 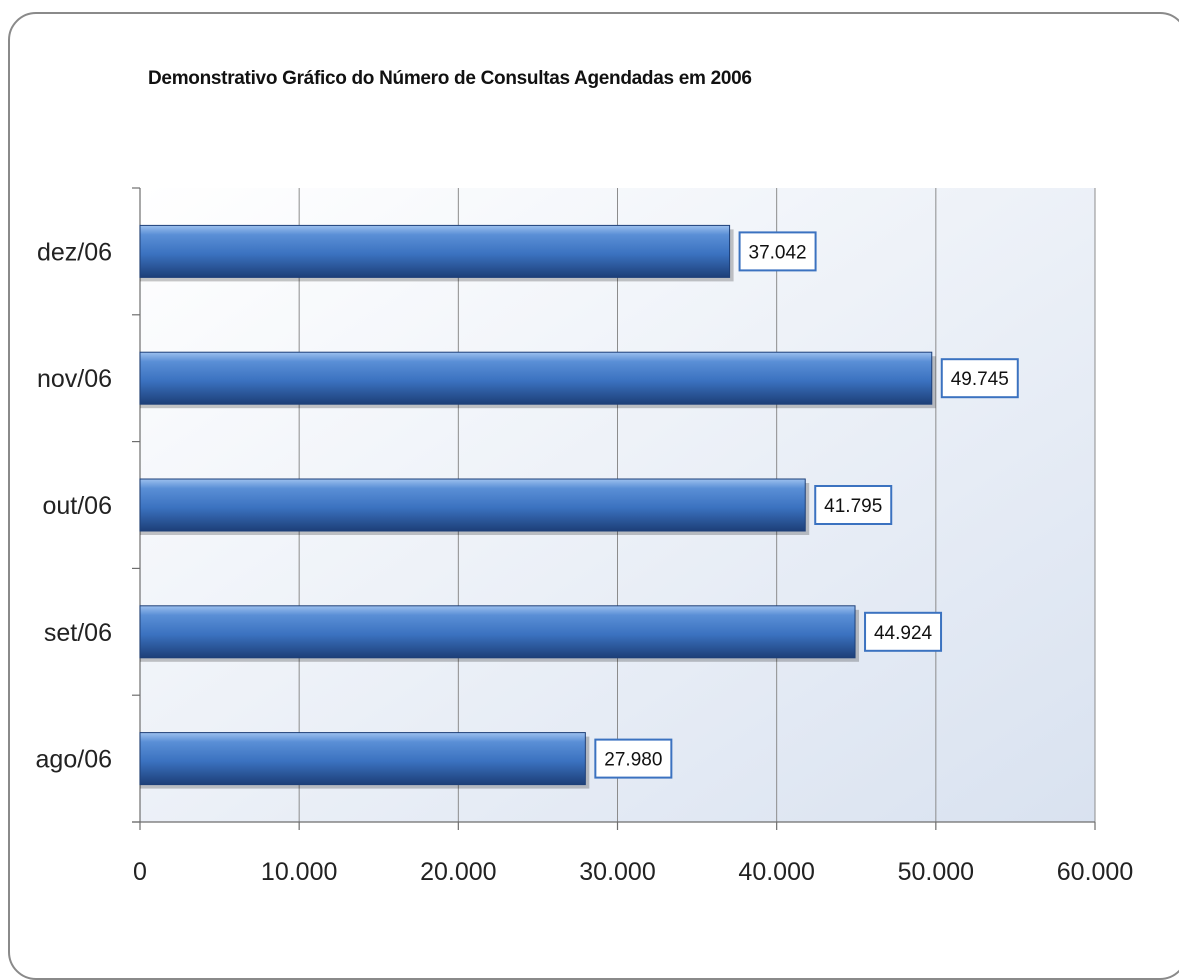 What do you see at coordinates (74, 760) in the screenshot?
I see `category-label: ago/06` at bounding box center [74, 760].